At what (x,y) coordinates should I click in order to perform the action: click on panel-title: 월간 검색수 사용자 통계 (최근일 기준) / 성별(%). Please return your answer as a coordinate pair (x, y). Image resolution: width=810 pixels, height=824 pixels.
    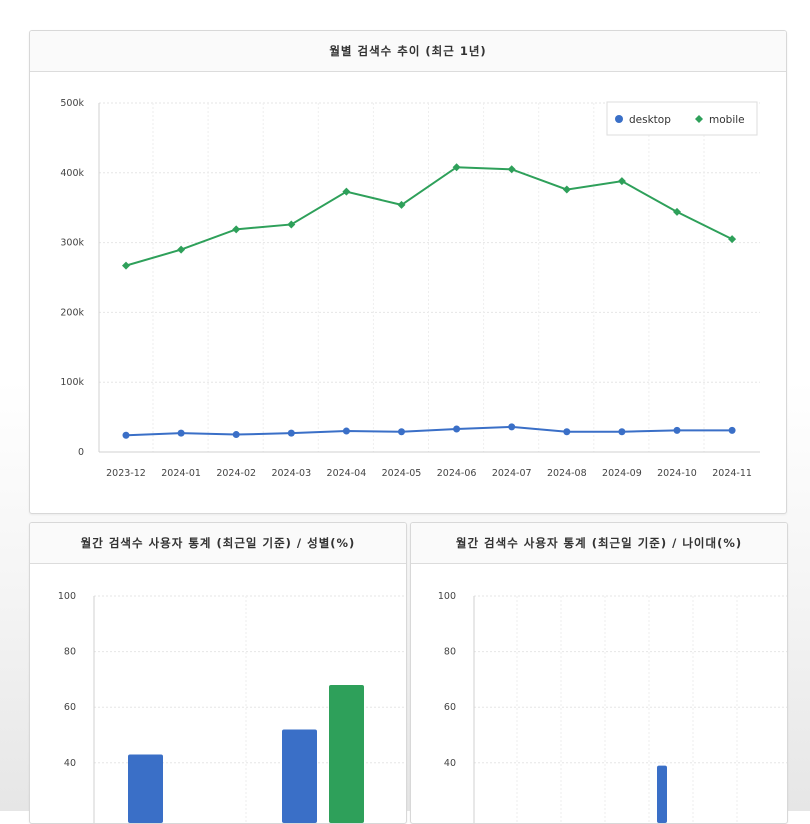
    Looking at the image, I should click on (218, 543).